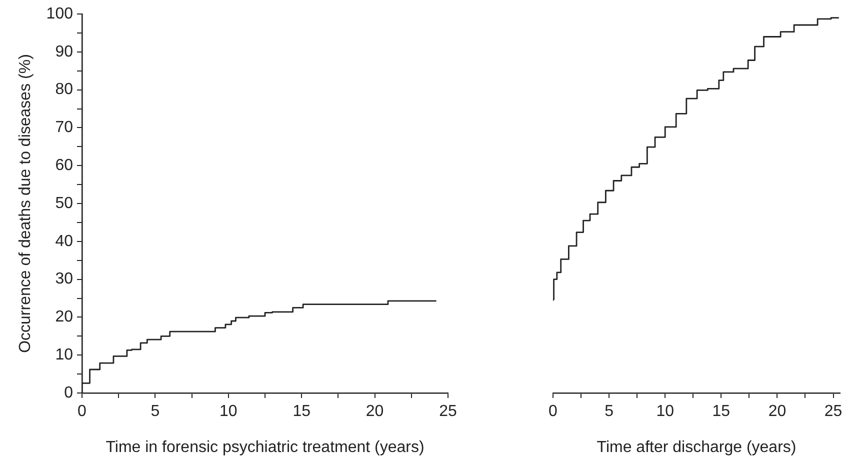  Describe the element at coordinates (64, 355) in the screenshot. I see `y-tick-label: 10` at that location.